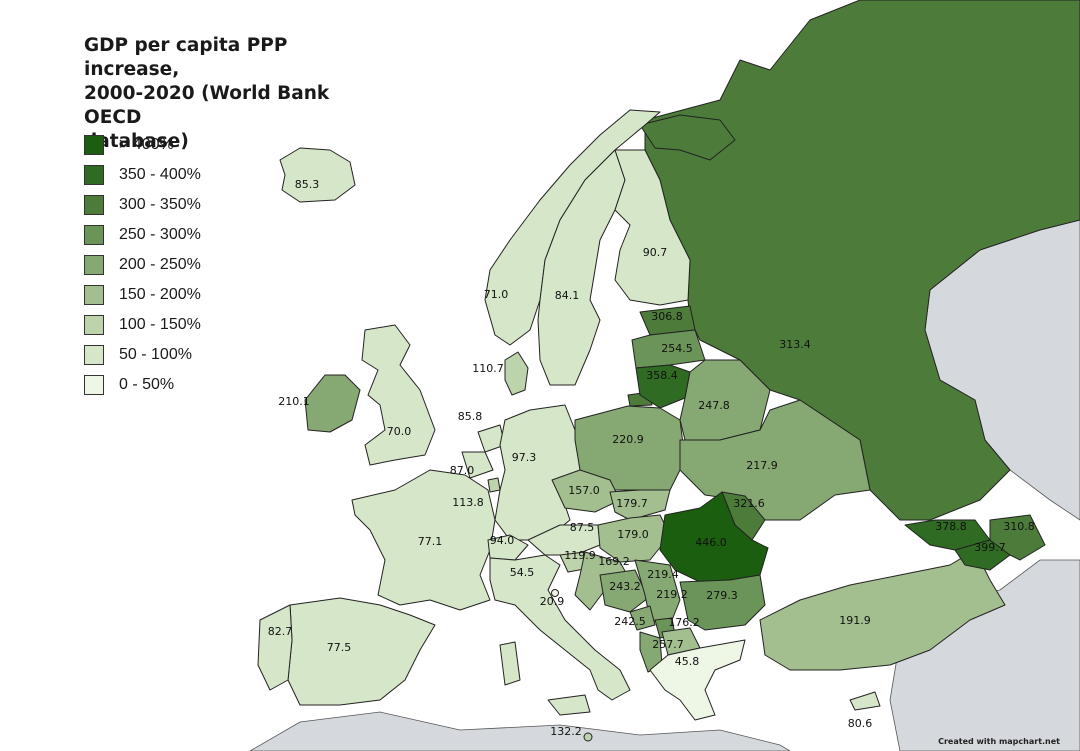 The width and height of the screenshot is (1080, 751). Describe the element at coordinates (560, 627) in the screenshot. I see `italy-region` at that location.